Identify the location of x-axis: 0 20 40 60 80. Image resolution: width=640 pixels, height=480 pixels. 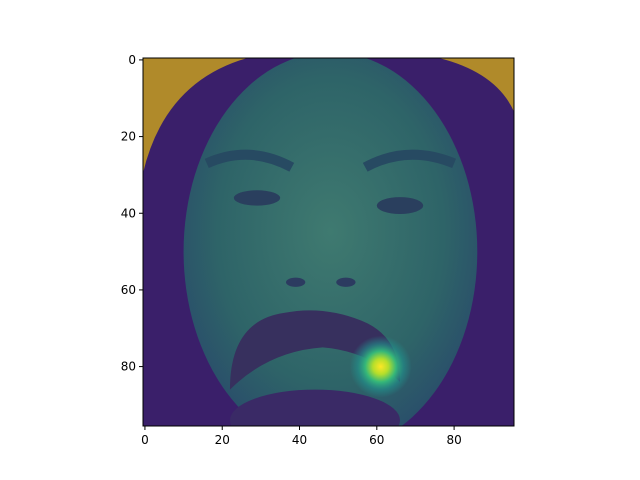
(301, 436).